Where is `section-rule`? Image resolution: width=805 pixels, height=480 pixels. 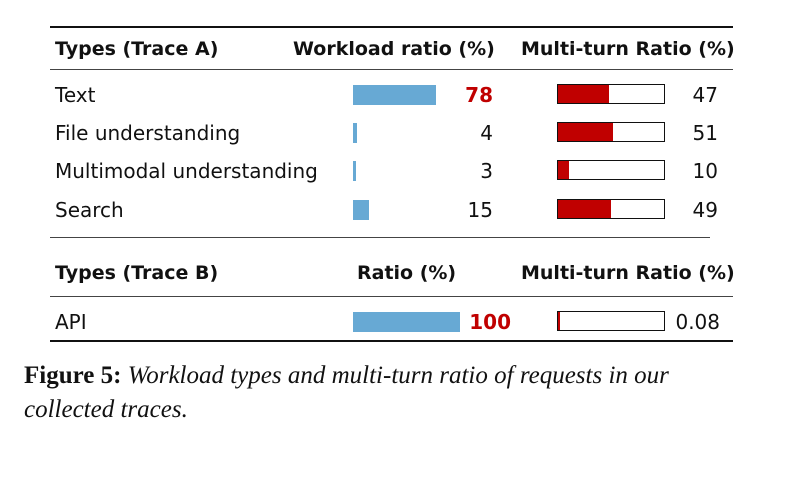
section-rule is located at coordinates (380, 237).